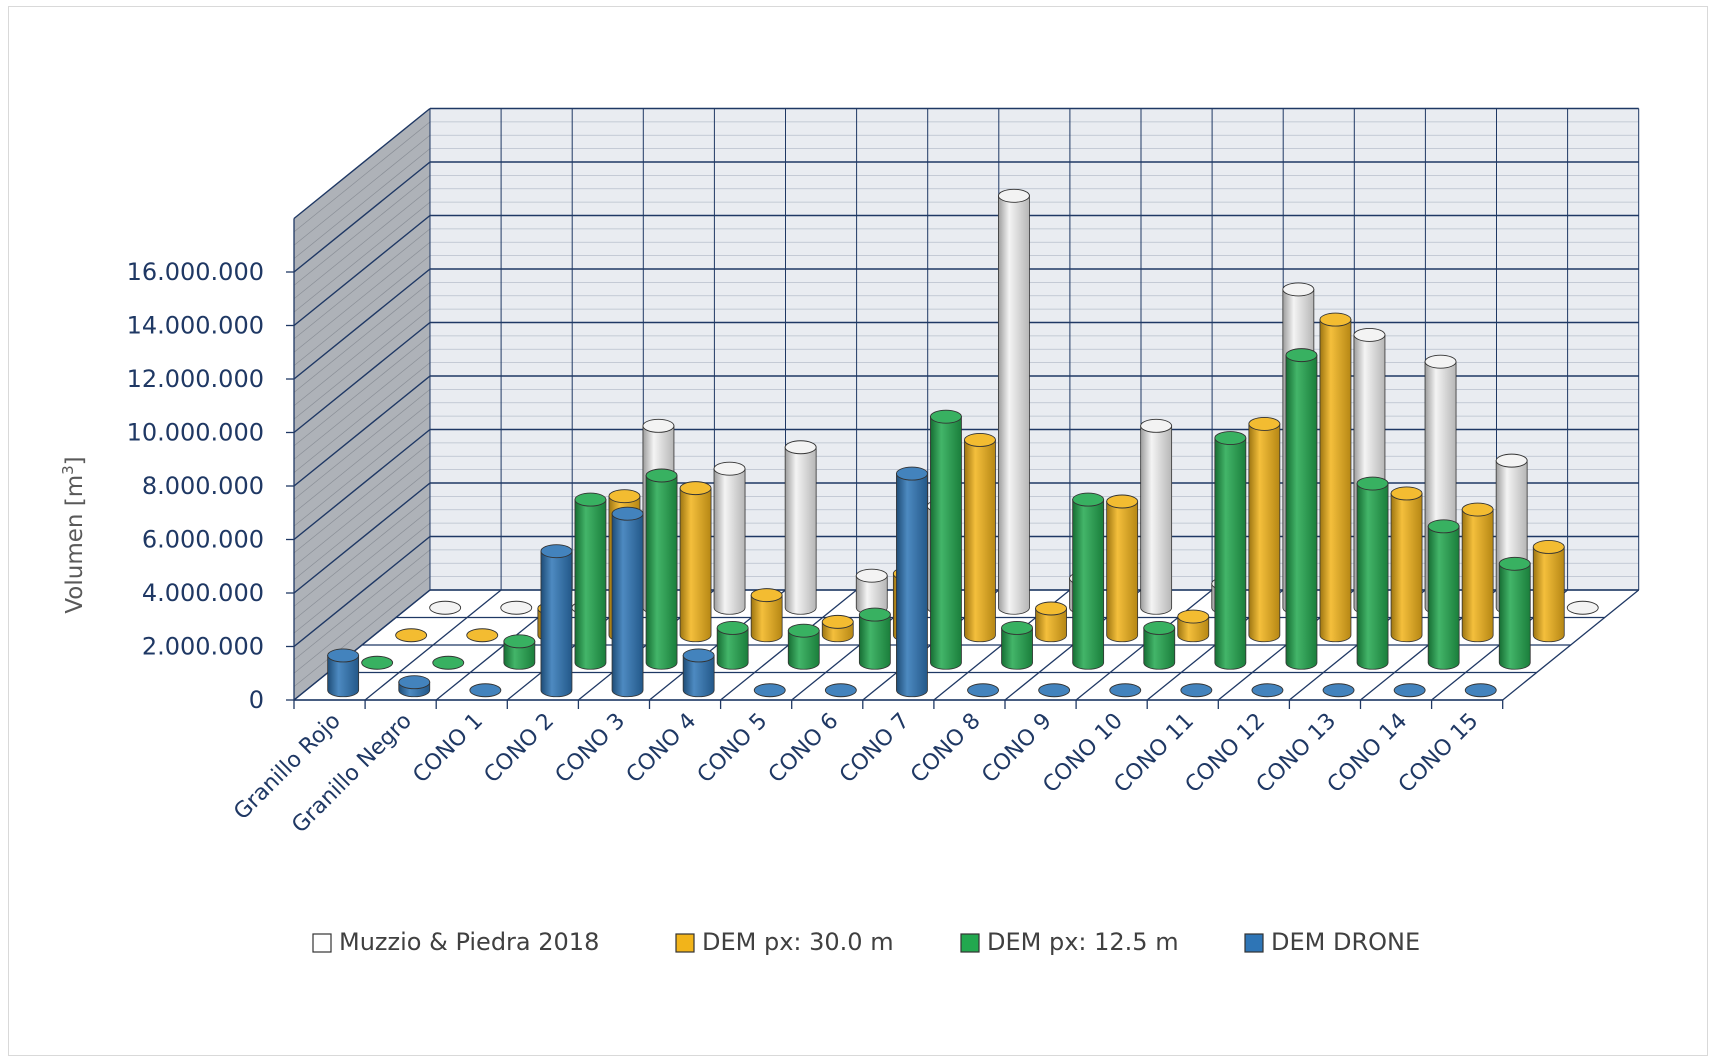 The width and height of the screenshot is (1719, 1063). Describe the element at coordinates (733, 749) in the screenshot. I see `x-category-label: CONO 5` at that location.